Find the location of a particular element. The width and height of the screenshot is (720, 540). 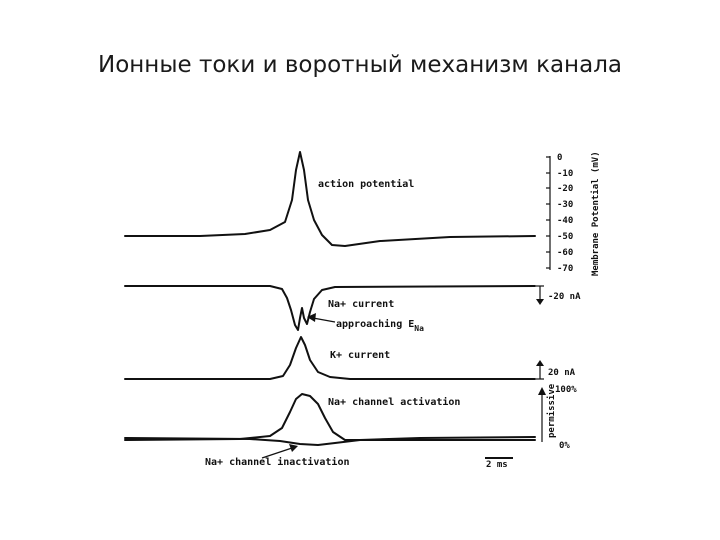

action-potential-trace is located at coordinates (330, 199).